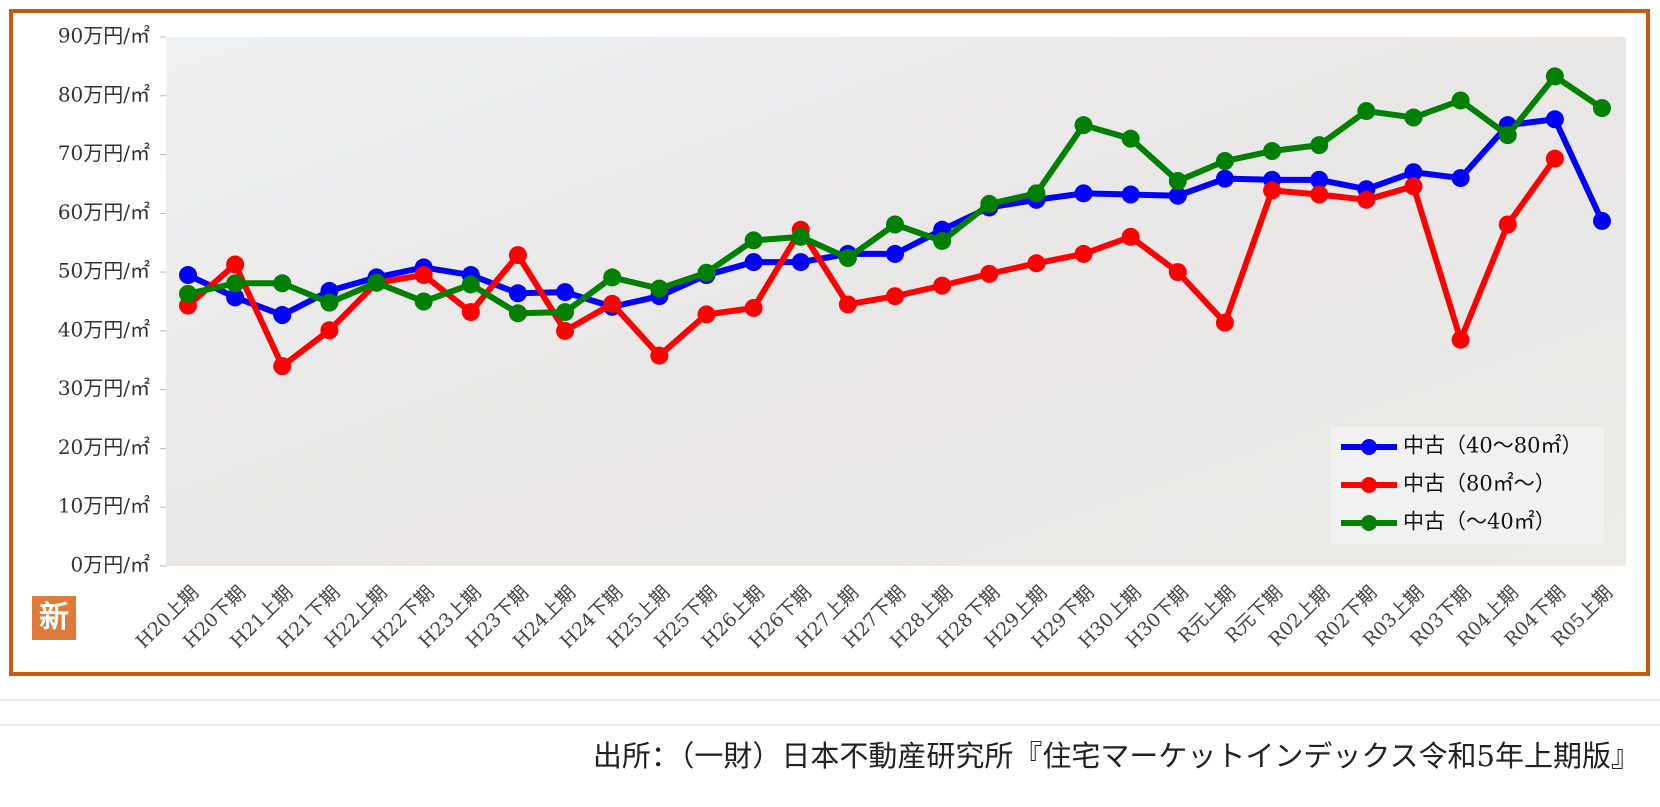  What do you see at coordinates (104, 329) in the screenshot?
I see `y-tick-label: 40万円/㎡` at bounding box center [104, 329].